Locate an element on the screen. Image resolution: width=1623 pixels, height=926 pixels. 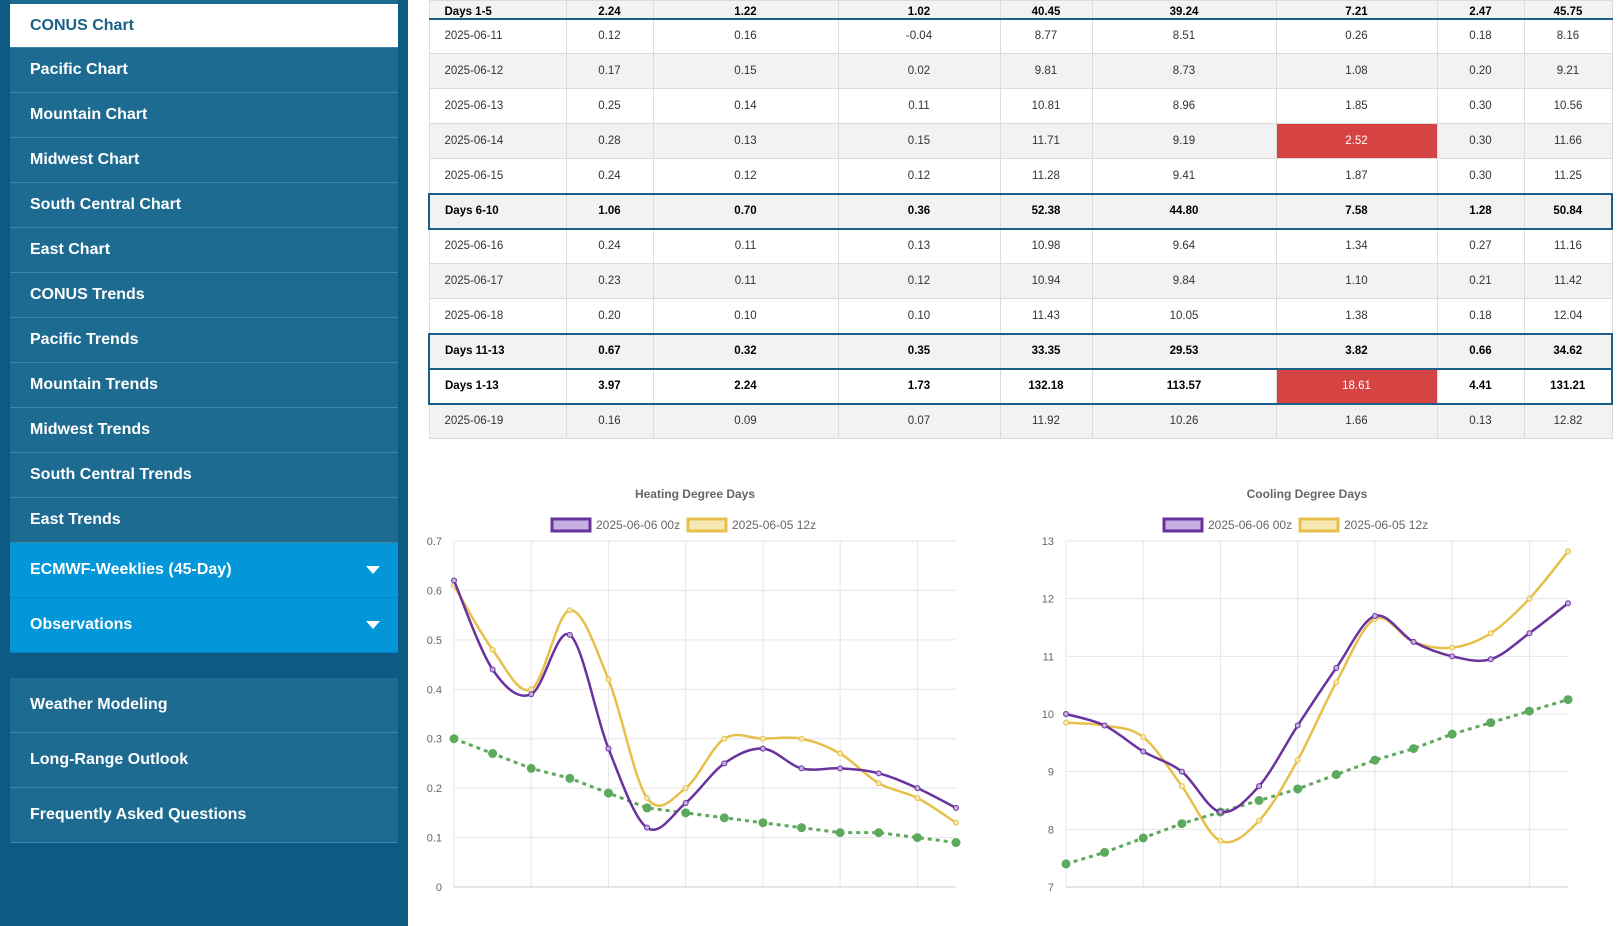
sidebar-item-midwest-trends: Midwest Trends is located at coordinates (204, 430).